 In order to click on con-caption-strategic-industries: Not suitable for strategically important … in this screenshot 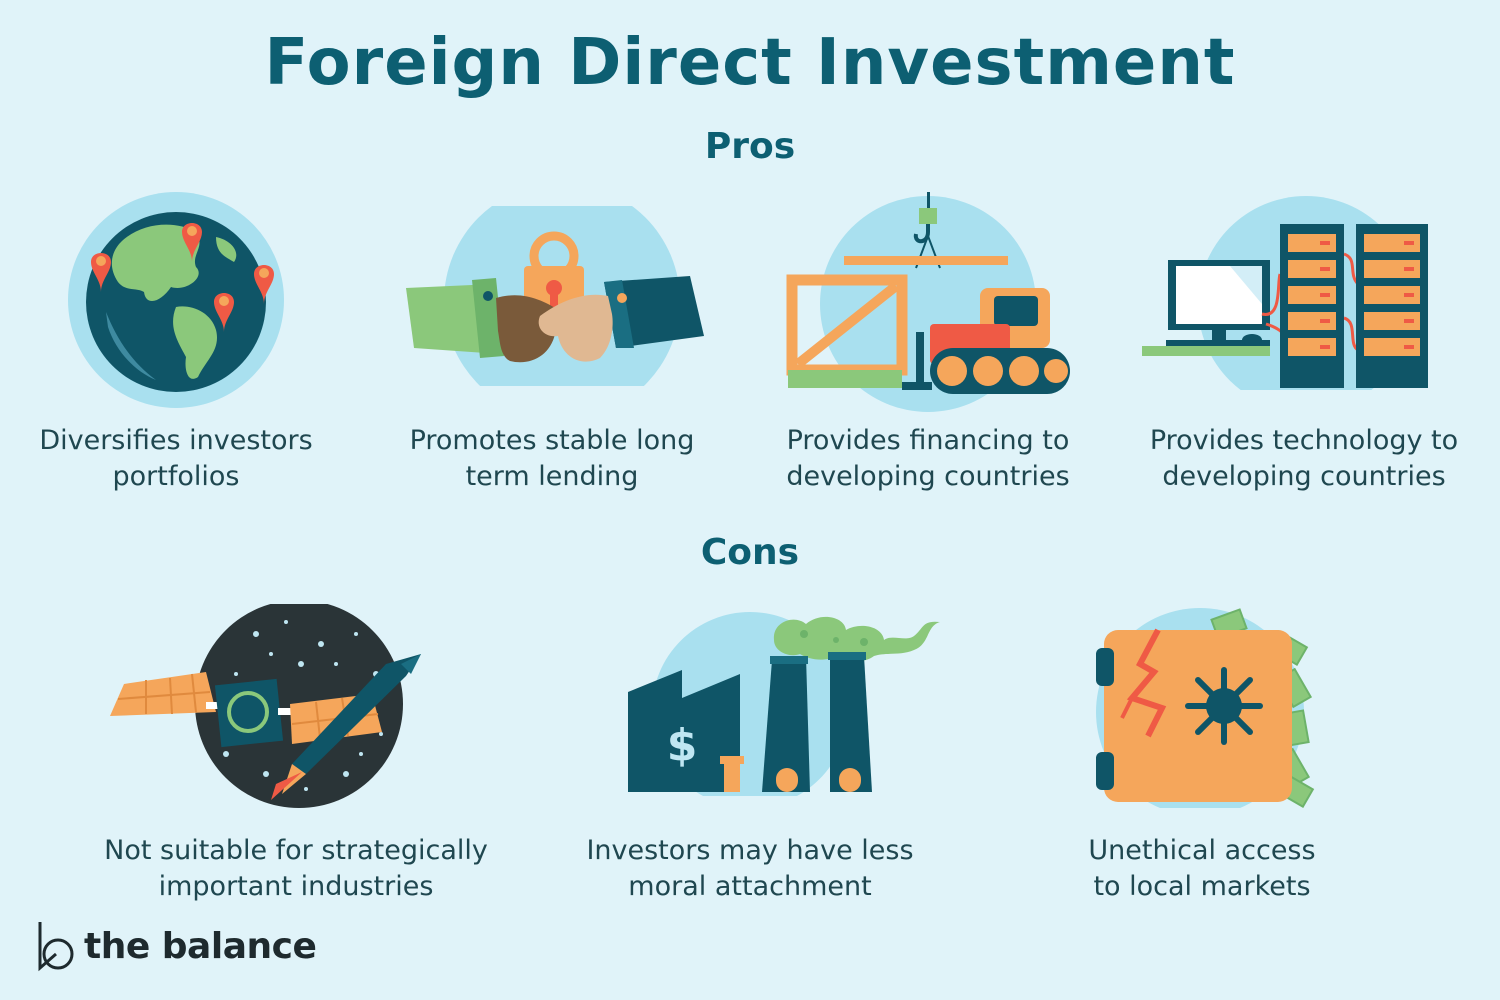, I will do `click(296, 868)`.